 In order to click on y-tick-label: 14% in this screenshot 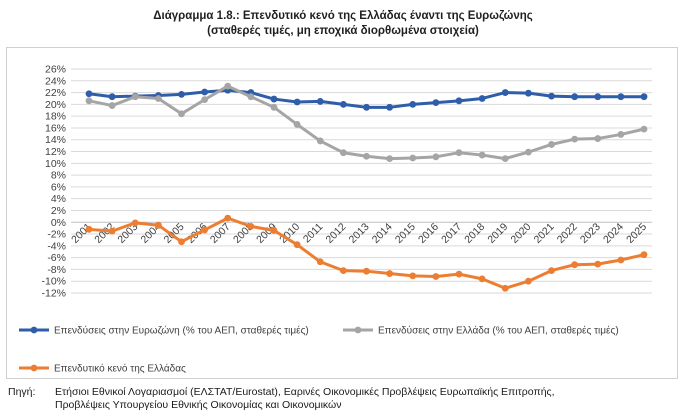, I will do `click(55, 140)`.